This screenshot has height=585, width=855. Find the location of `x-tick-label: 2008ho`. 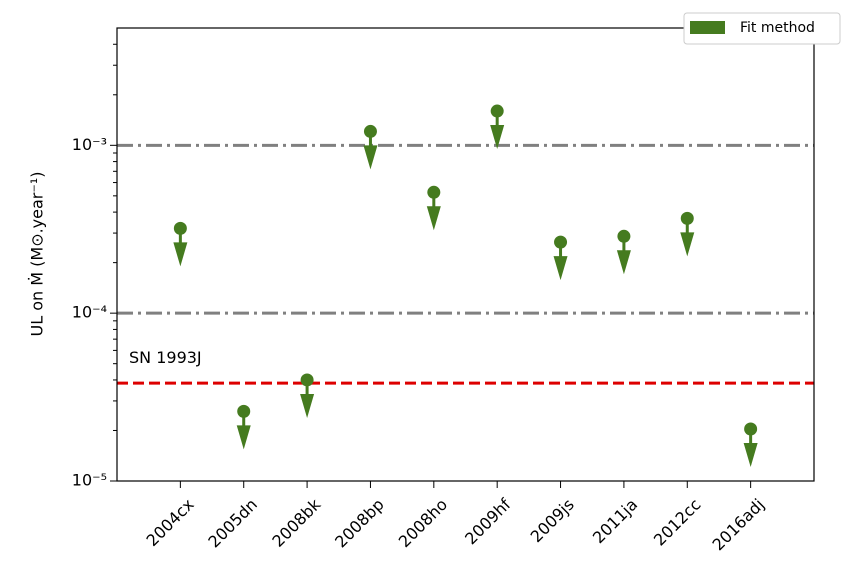

x-tick-label: 2008ho is located at coordinates (423, 523).